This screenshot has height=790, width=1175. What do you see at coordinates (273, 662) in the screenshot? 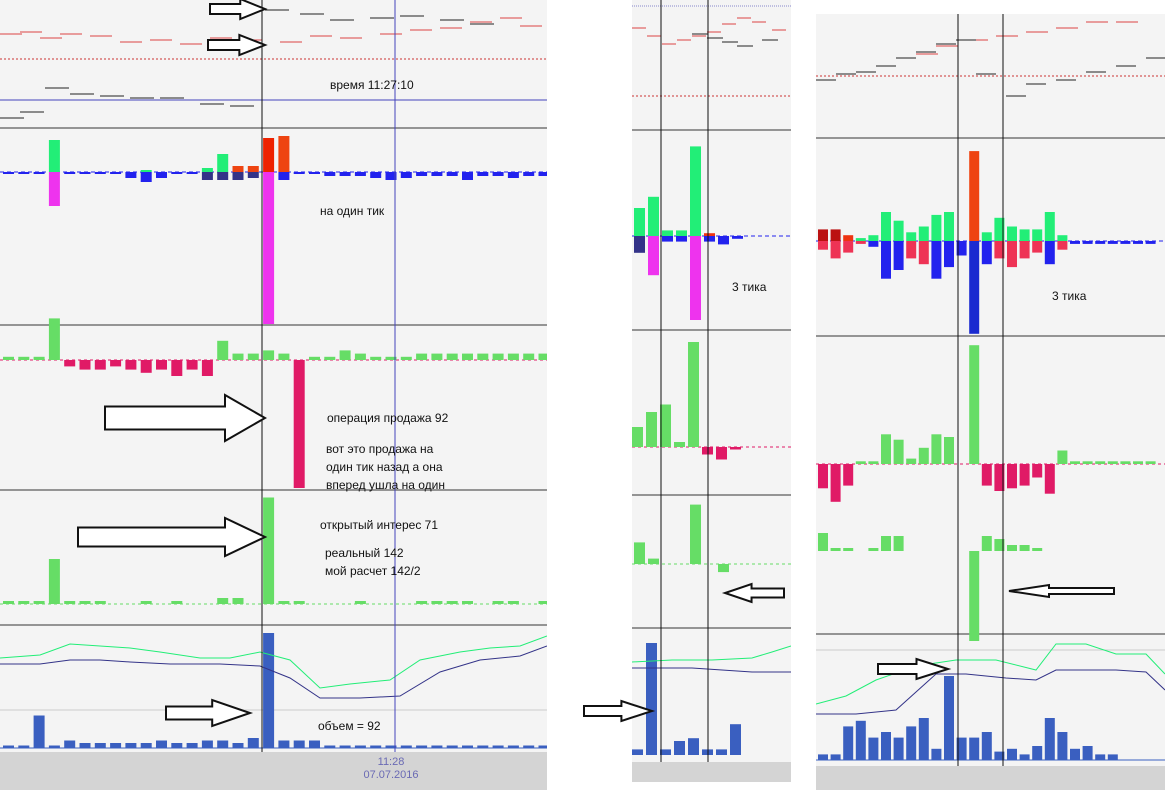
I see `panel-a-green-series-line` at bounding box center [273, 662].